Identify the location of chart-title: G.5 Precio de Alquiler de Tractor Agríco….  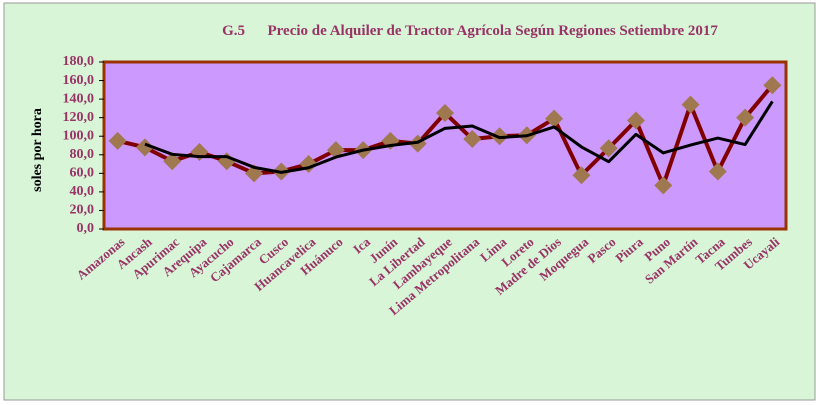
(470, 31).